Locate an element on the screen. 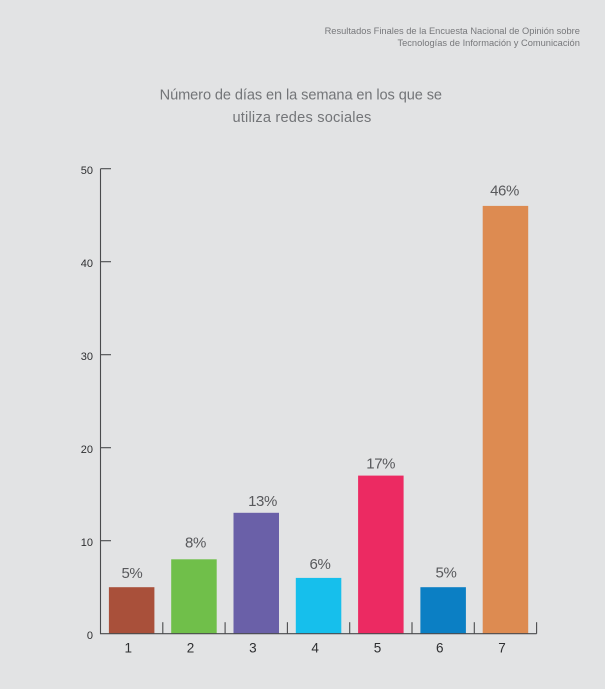 The width and height of the screenshot is (605, 689). svg-text: 2 is located at coordinates (191, 647).